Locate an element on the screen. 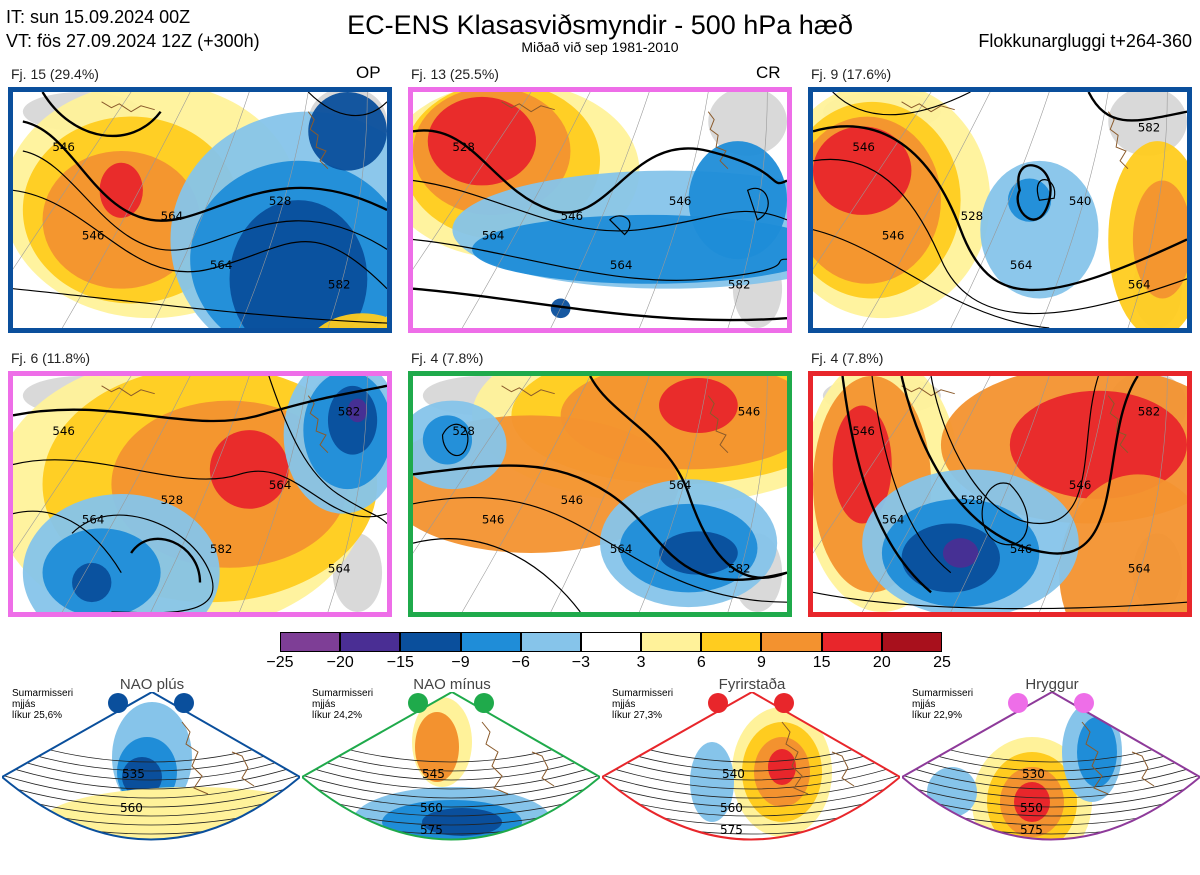 The width and height of the screenshot is (1200, 875). regime-probability: Sumarmisseri mjjás líkur 24,2% is located at coordinates (343, 704).